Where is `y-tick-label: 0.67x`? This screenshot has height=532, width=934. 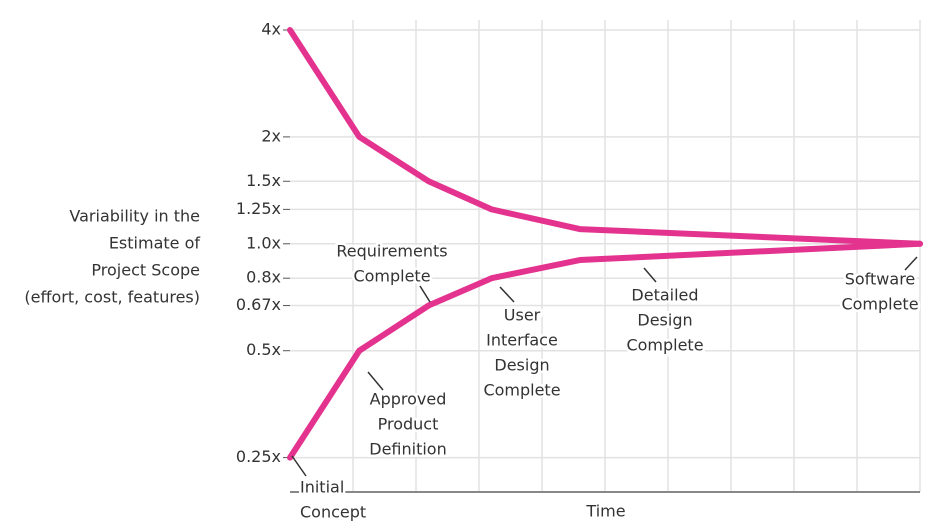
y-tick-label: 0.67x is located at coordinates (258, 304).